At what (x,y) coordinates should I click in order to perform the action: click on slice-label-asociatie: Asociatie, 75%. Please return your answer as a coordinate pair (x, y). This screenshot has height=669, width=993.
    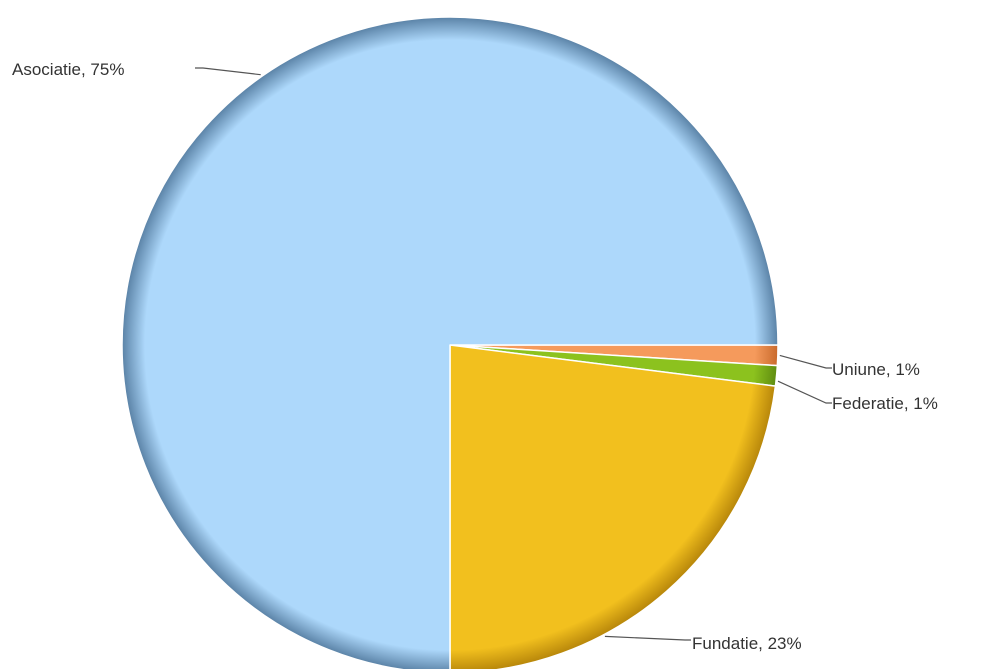
    Looking at the image, I should click on (68, 69).